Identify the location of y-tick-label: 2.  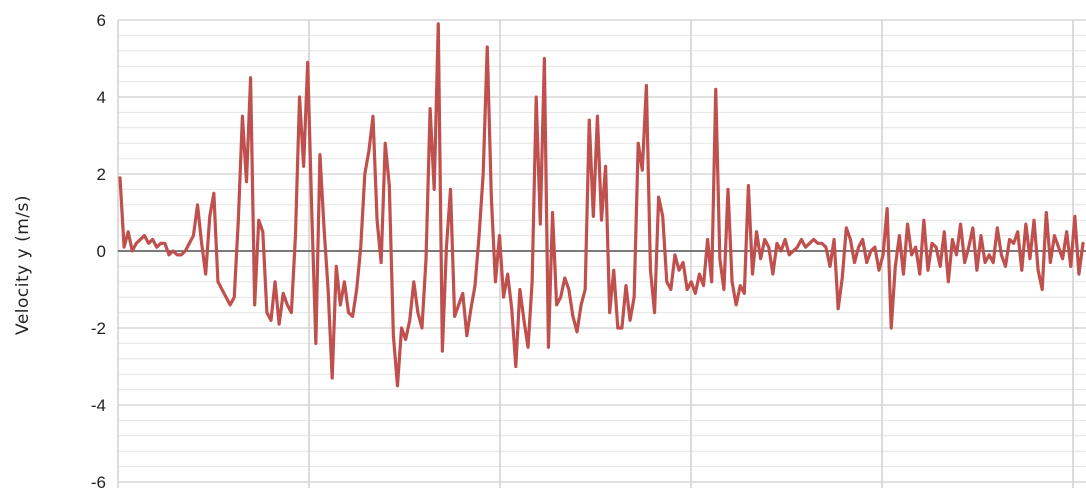
(101, 174).